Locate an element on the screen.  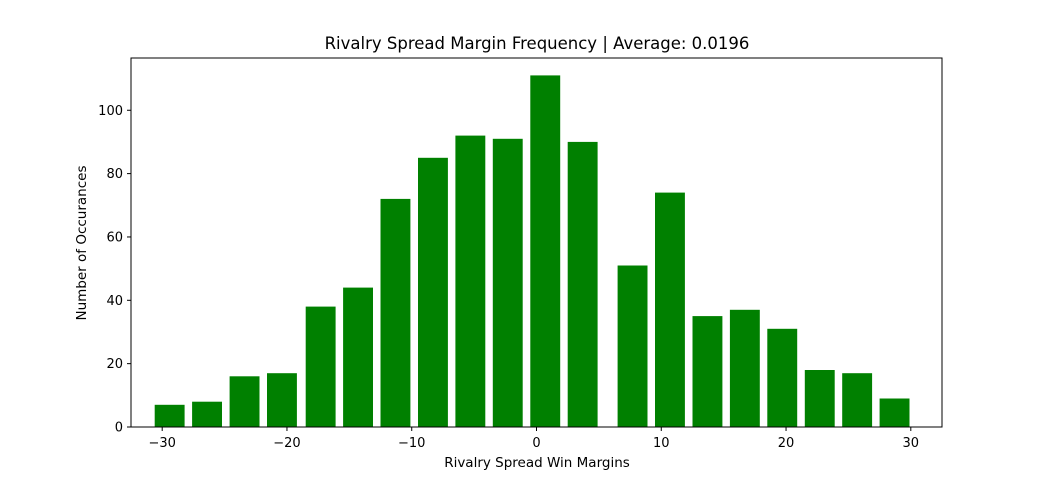
y-tick-label: 40 is located at coordinates (114, 301).